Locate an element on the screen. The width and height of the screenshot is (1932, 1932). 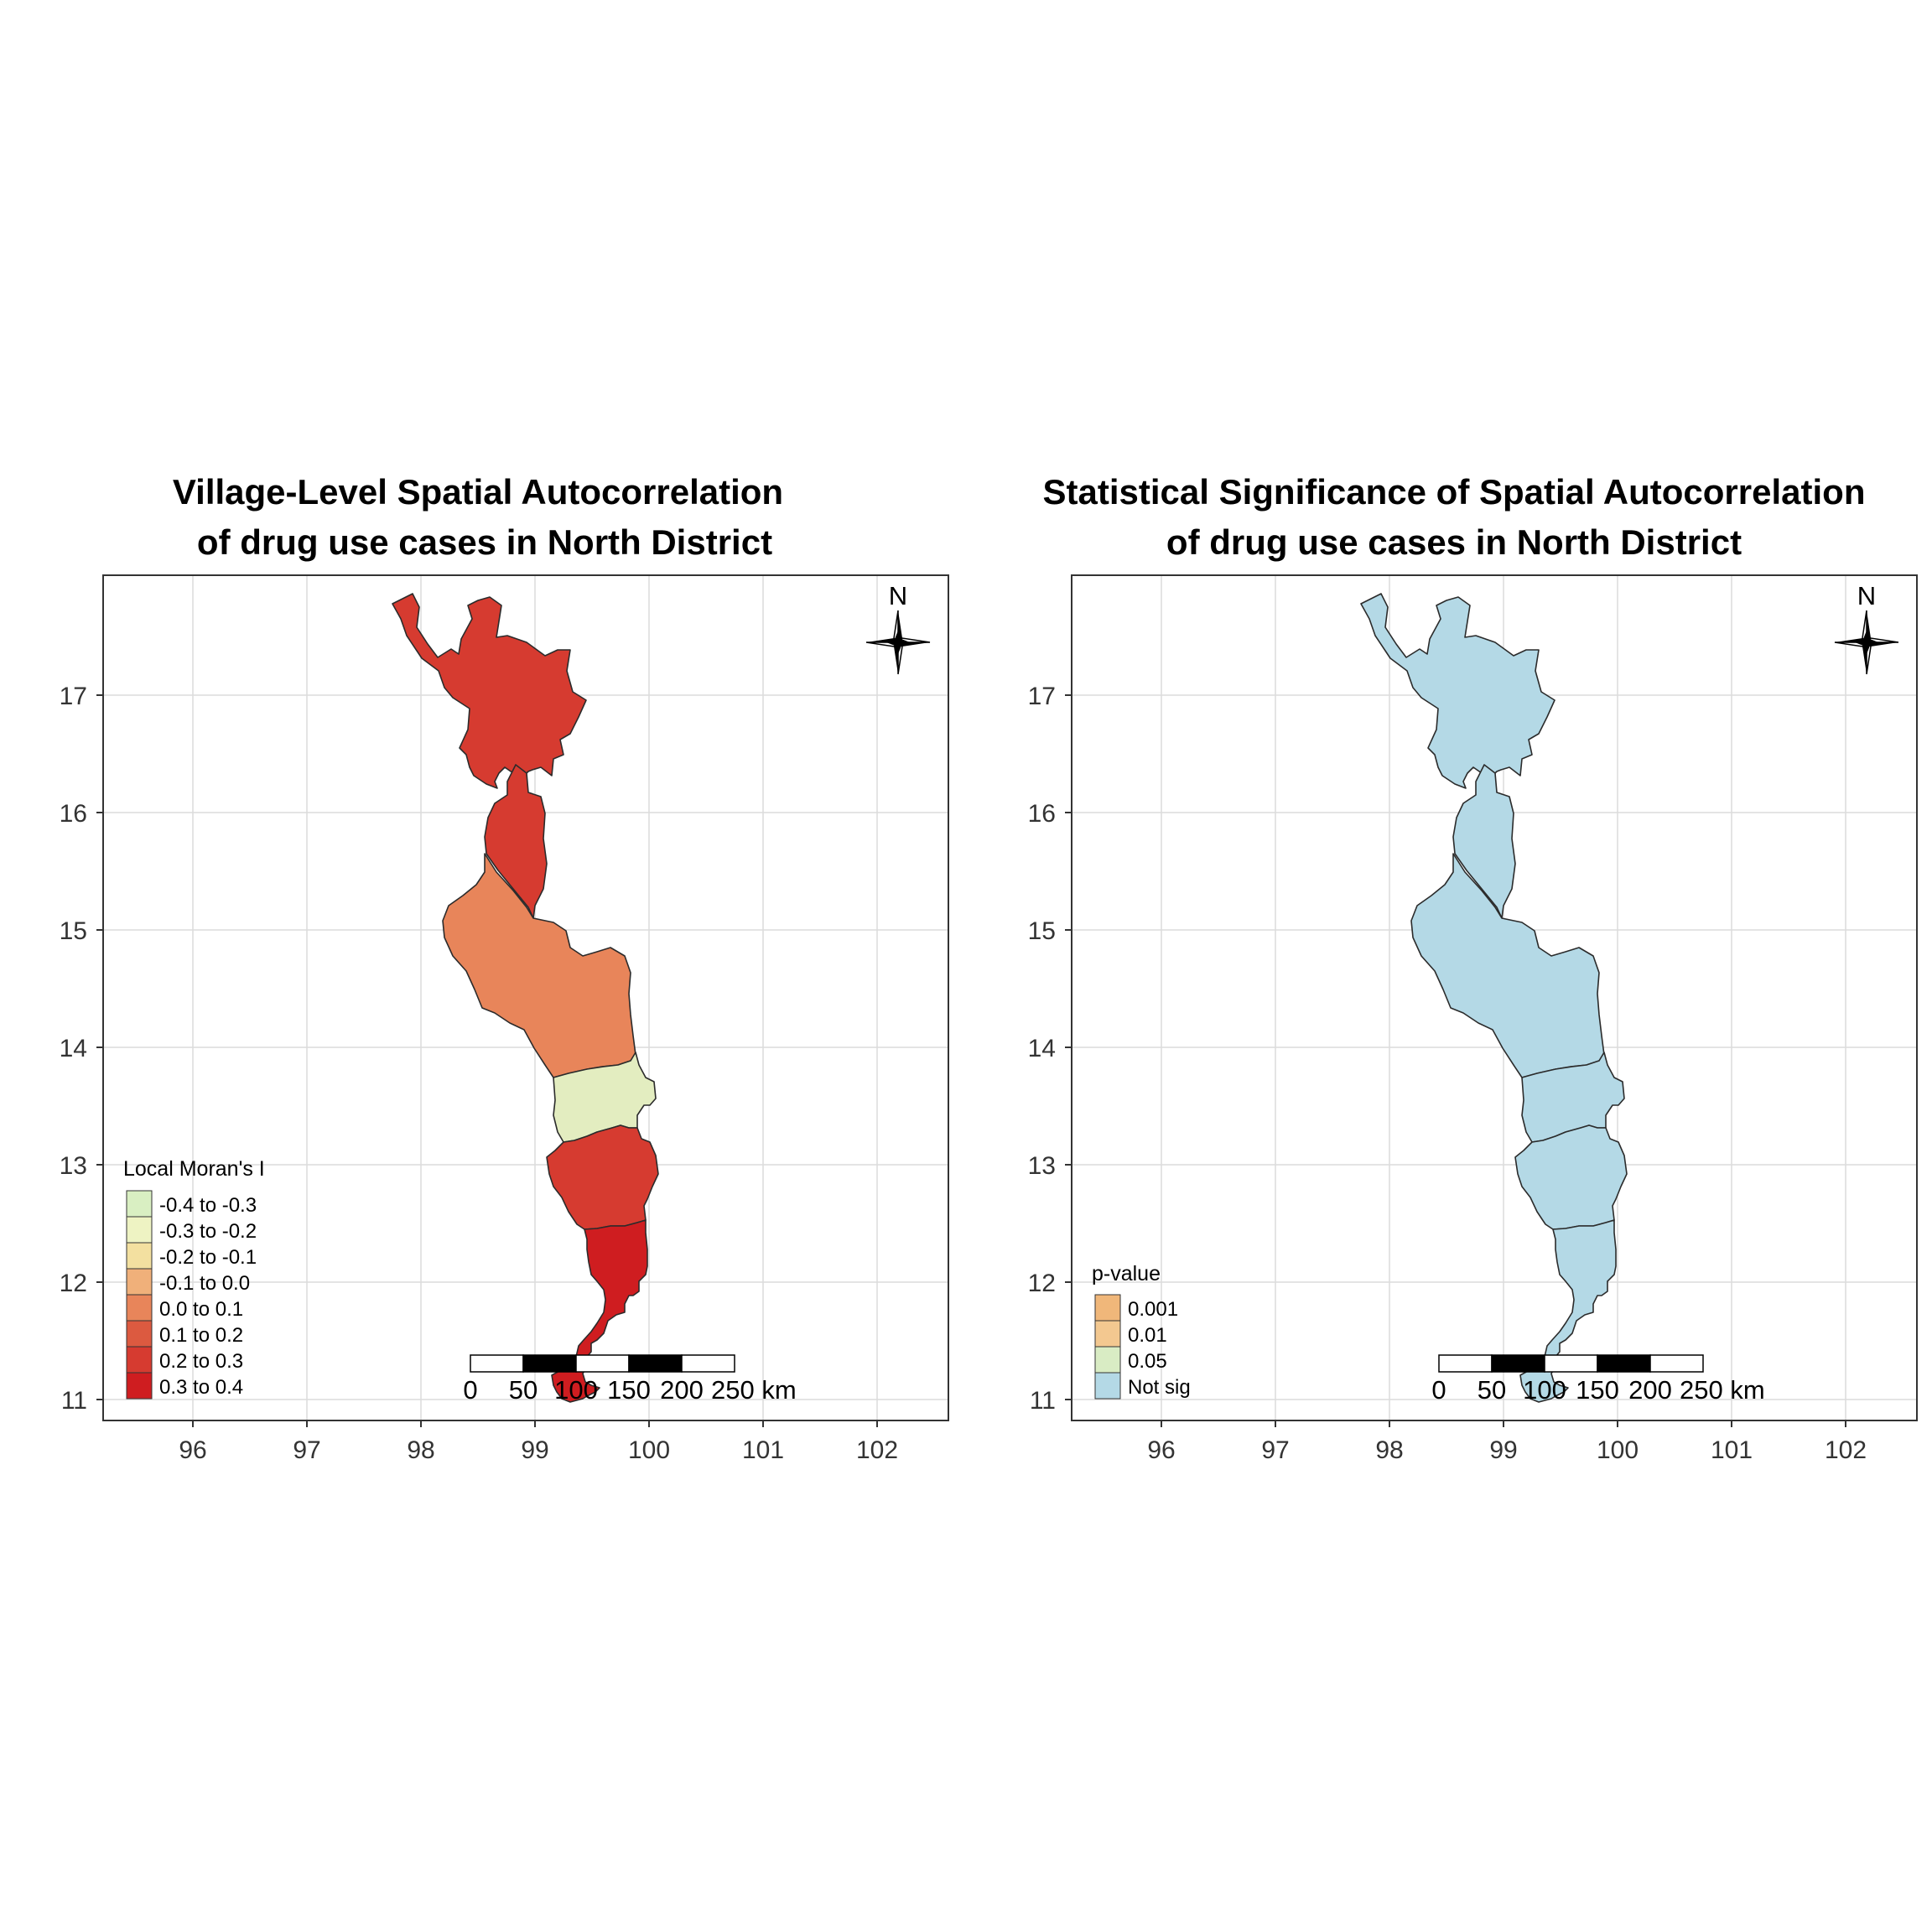
legend: p-value 0.001 0.01 0.05 Not sig is located at coordinates (1141, 1331).